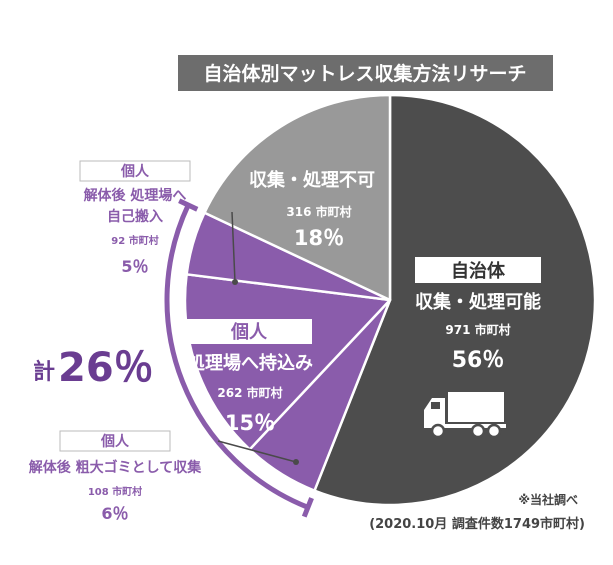 The width and height of the screenshot is (613, 565). Describe the element at coordinates (477, 524) in the screenshot. I see `source-detail: (2020.10月 調査件数1749市町村)` at that location.